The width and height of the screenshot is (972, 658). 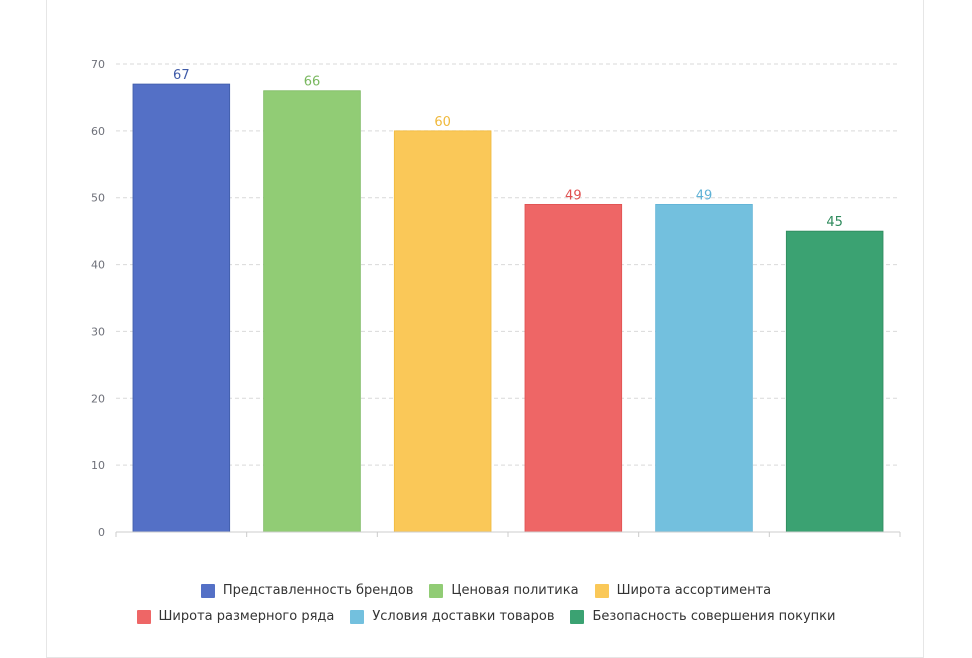 What do you see at coordinates (515, 590) in the screenshot?
I see `legend-label: Ценовая политика` at bounding box center [515, 590].